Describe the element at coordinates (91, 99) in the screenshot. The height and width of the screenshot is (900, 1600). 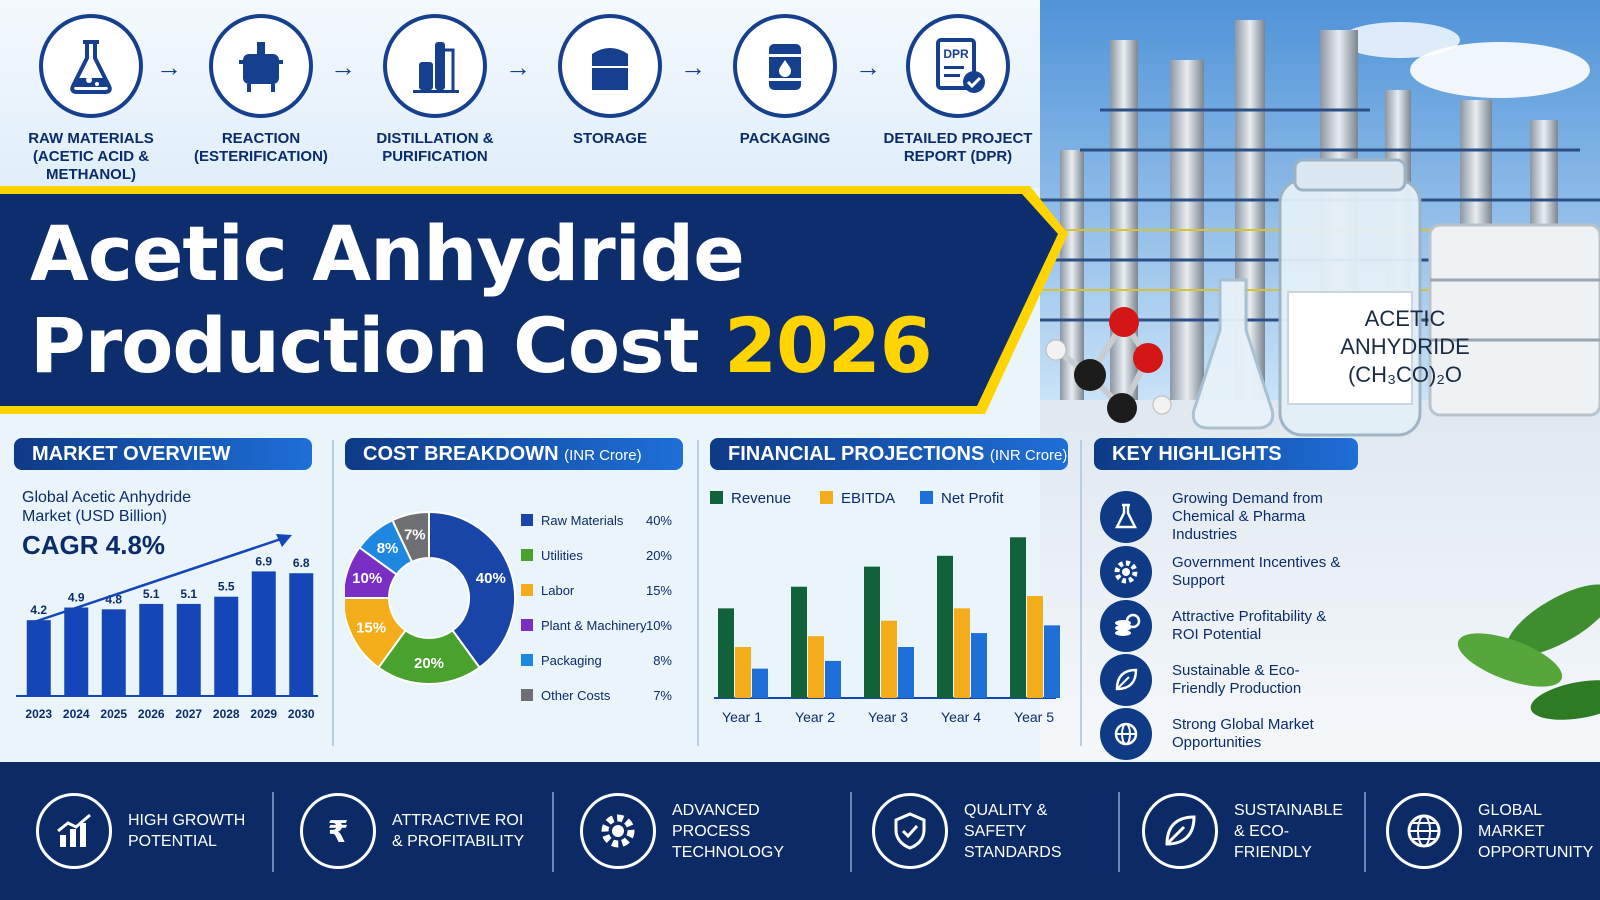
I see `process-step-raw-materials: RAW MATERIALS (ACETIC ACID & METHANOL)` at that location.